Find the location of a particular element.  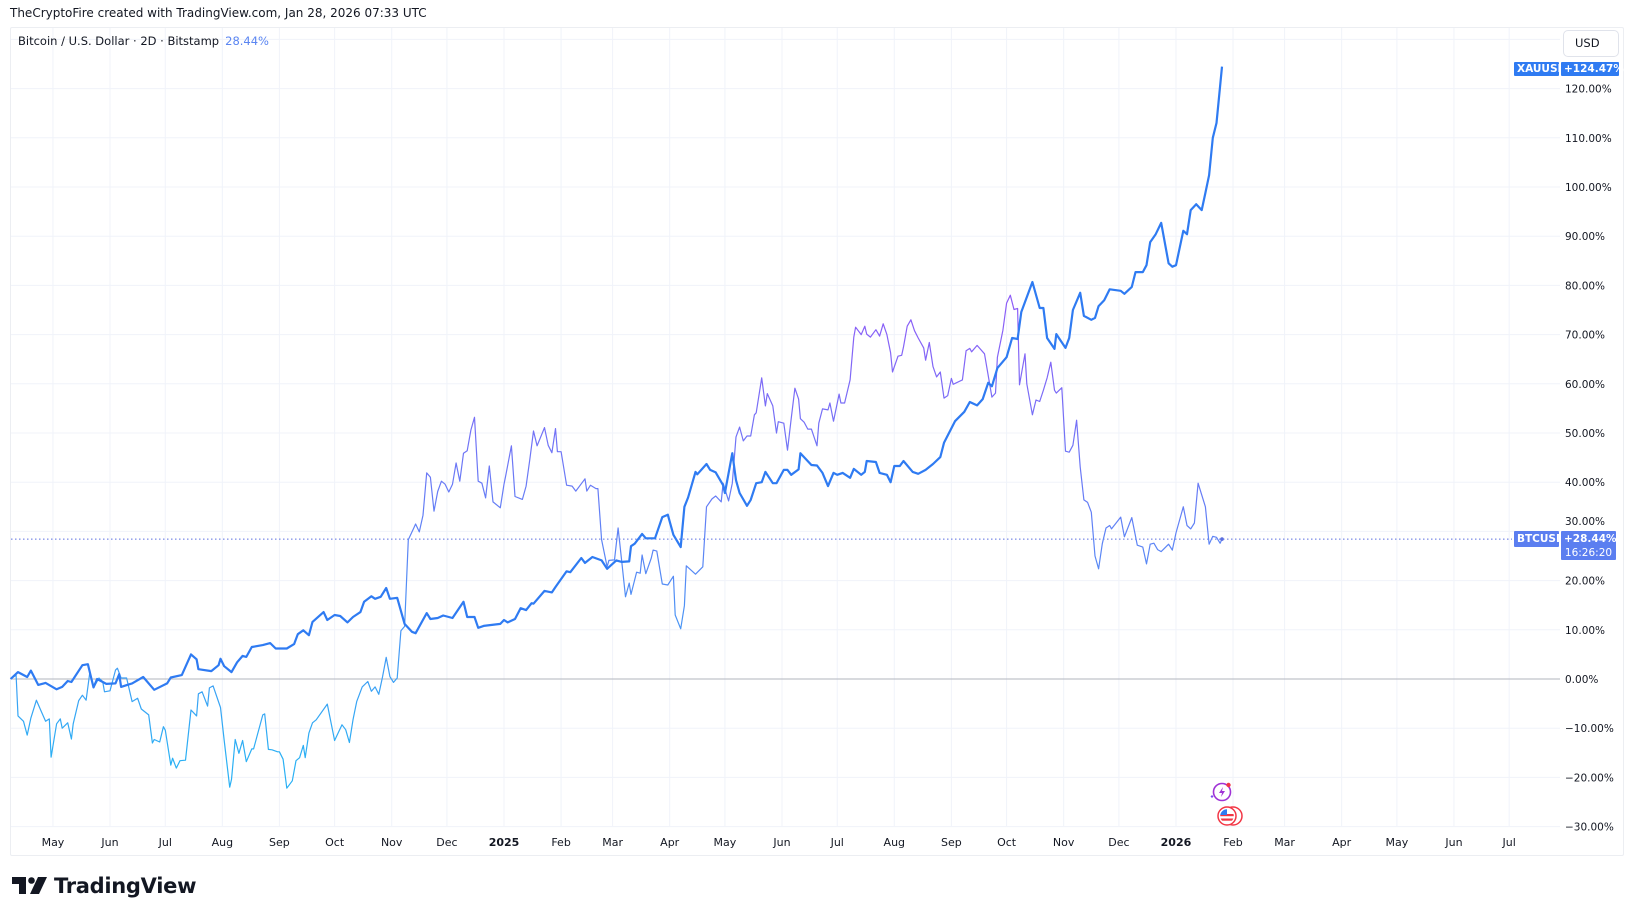

btcusd-value-tag: +28.44% 16:26:20 is located at coordinates (1589, 545).